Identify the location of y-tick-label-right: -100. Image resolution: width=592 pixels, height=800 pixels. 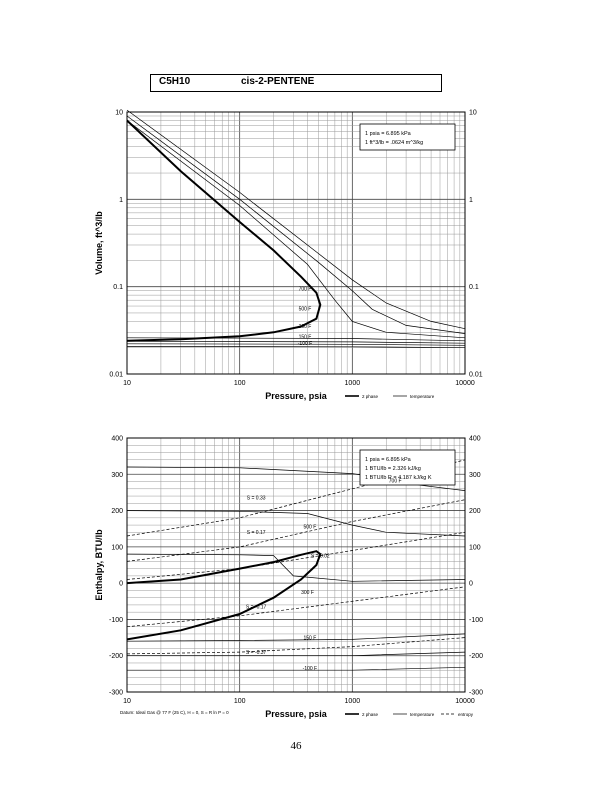
(476, 620).